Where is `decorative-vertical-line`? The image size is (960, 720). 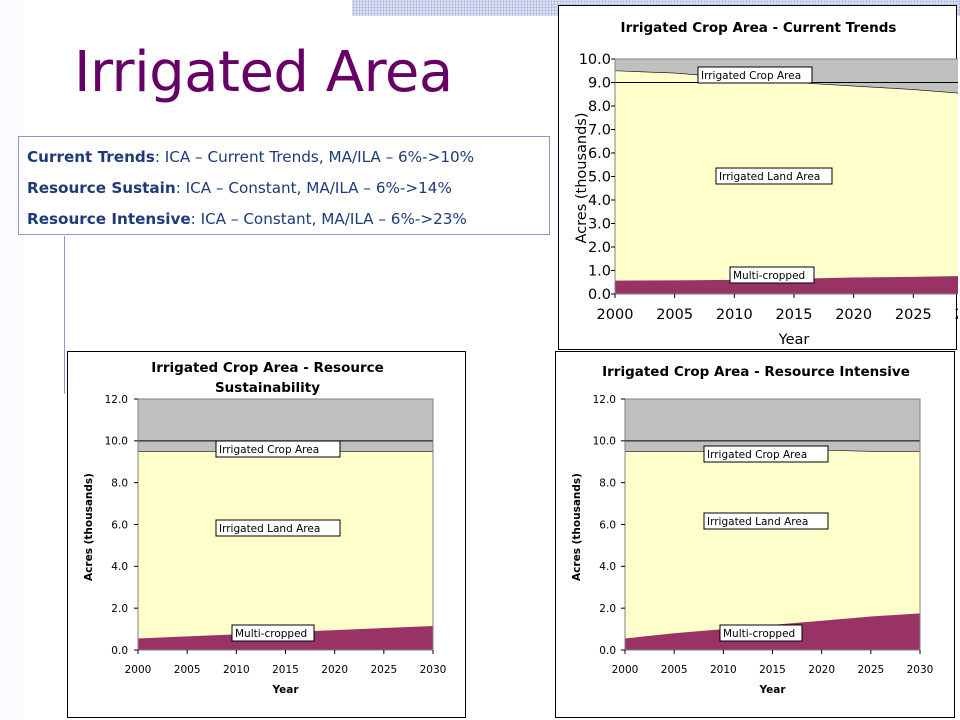
decorative-vertical-line is located at coordinates (64, 315).